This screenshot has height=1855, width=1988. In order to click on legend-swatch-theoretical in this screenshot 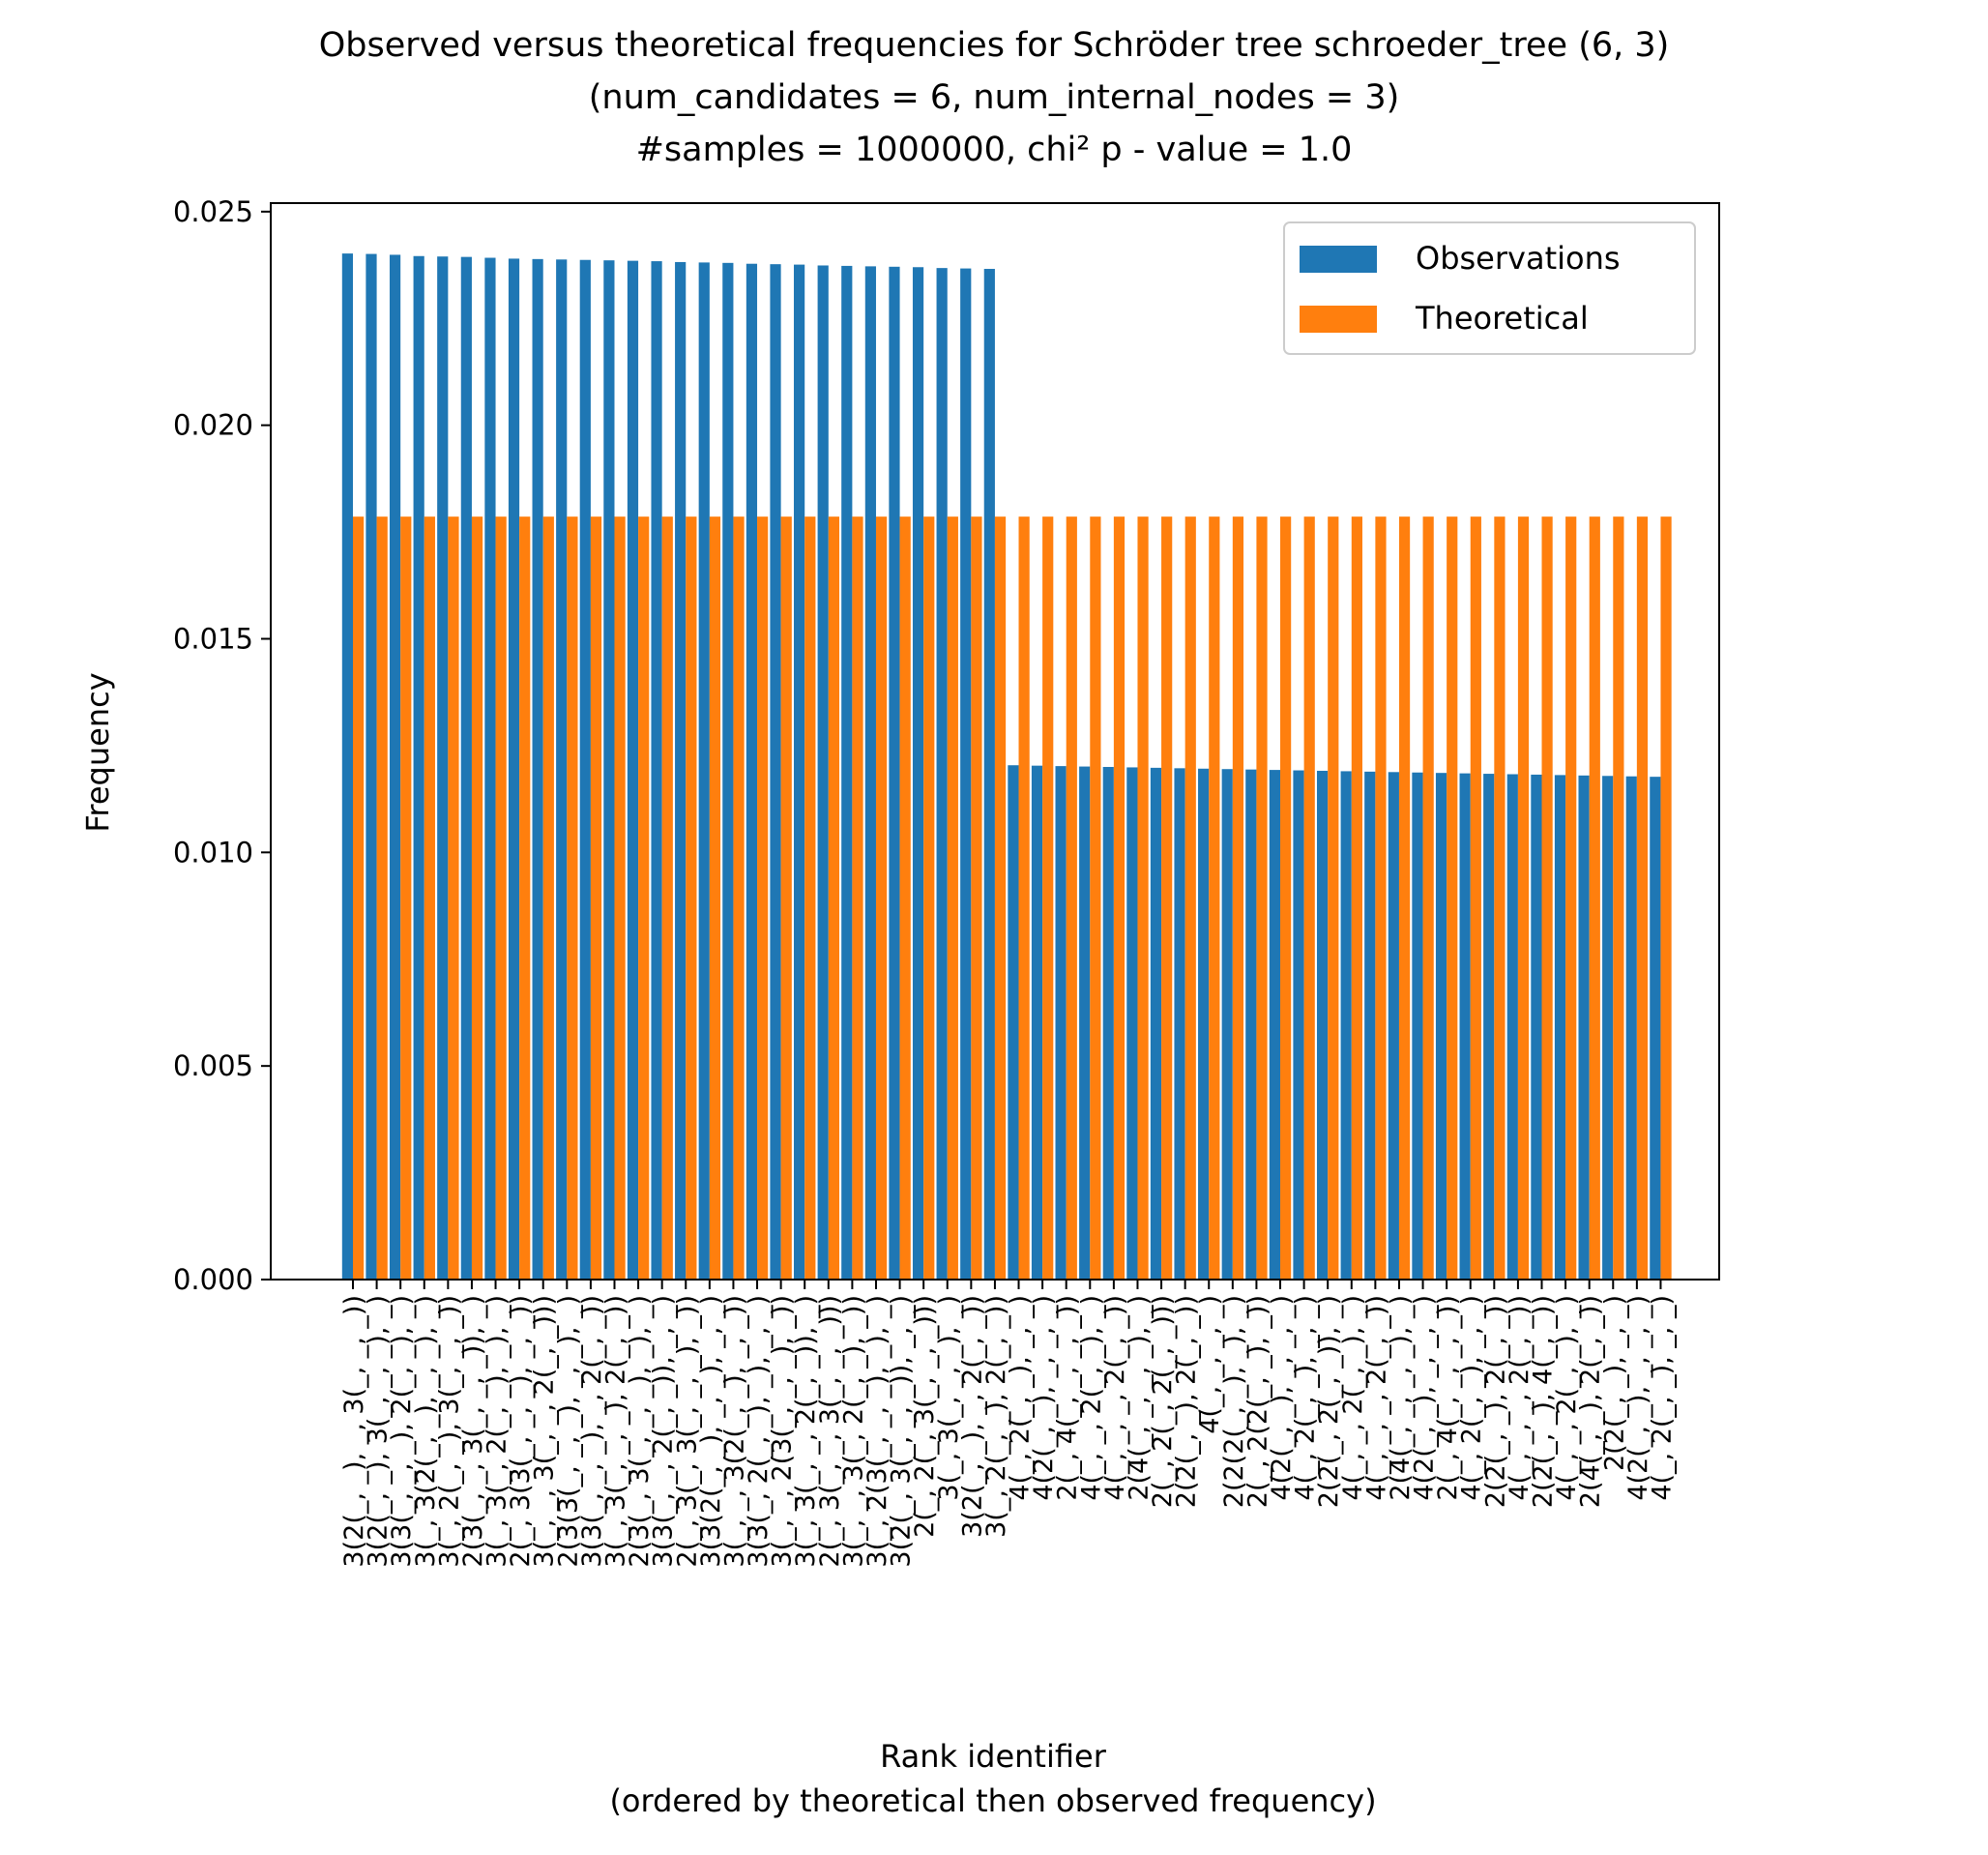, I will do `click(1338, 319)`.